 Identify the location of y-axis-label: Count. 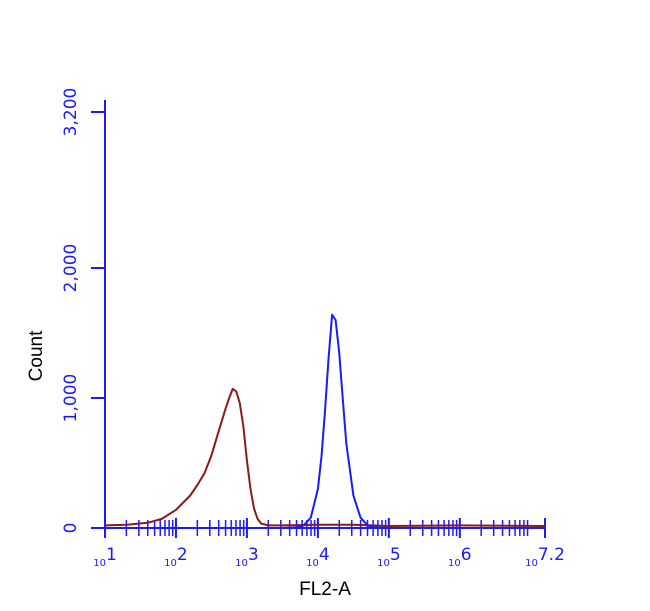
(36, 355).